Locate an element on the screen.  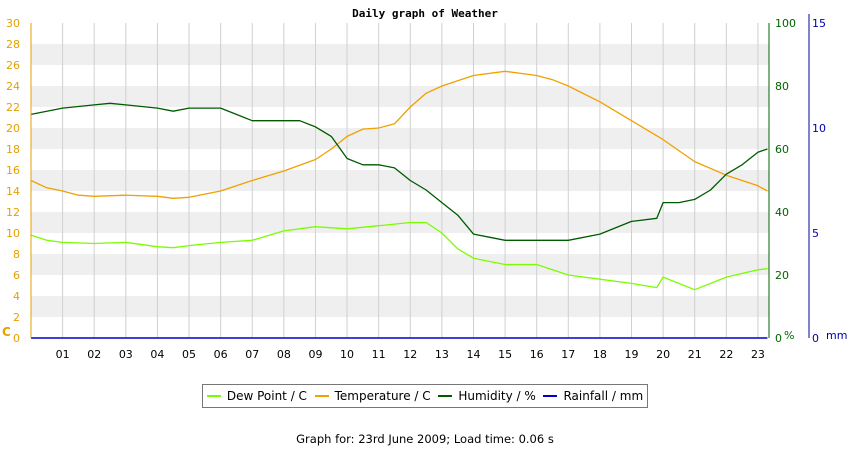
humidity-tick-label: 0 is located at coordinates (778, 338).